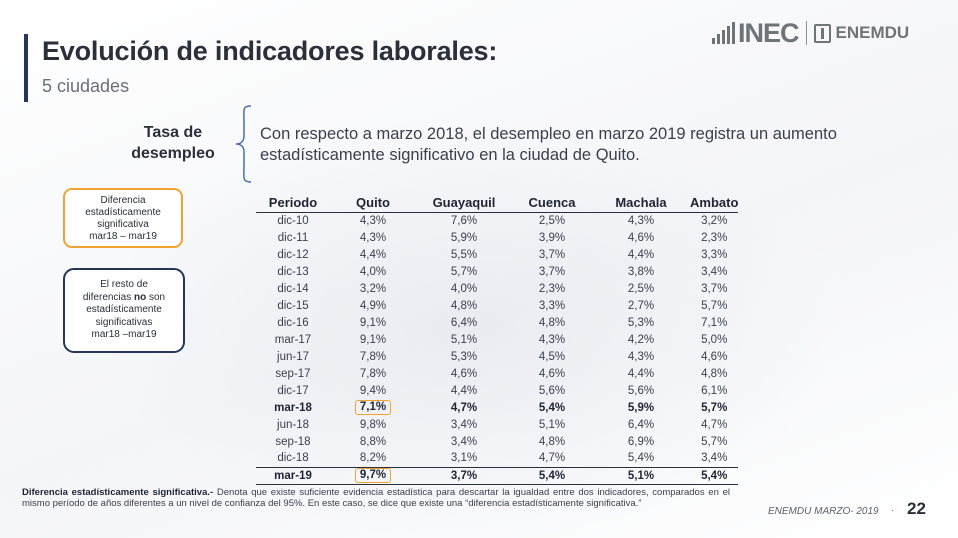 This screenshot has height=538, width=958. I want to click on table-cell: dic-11, so click(293, 237).